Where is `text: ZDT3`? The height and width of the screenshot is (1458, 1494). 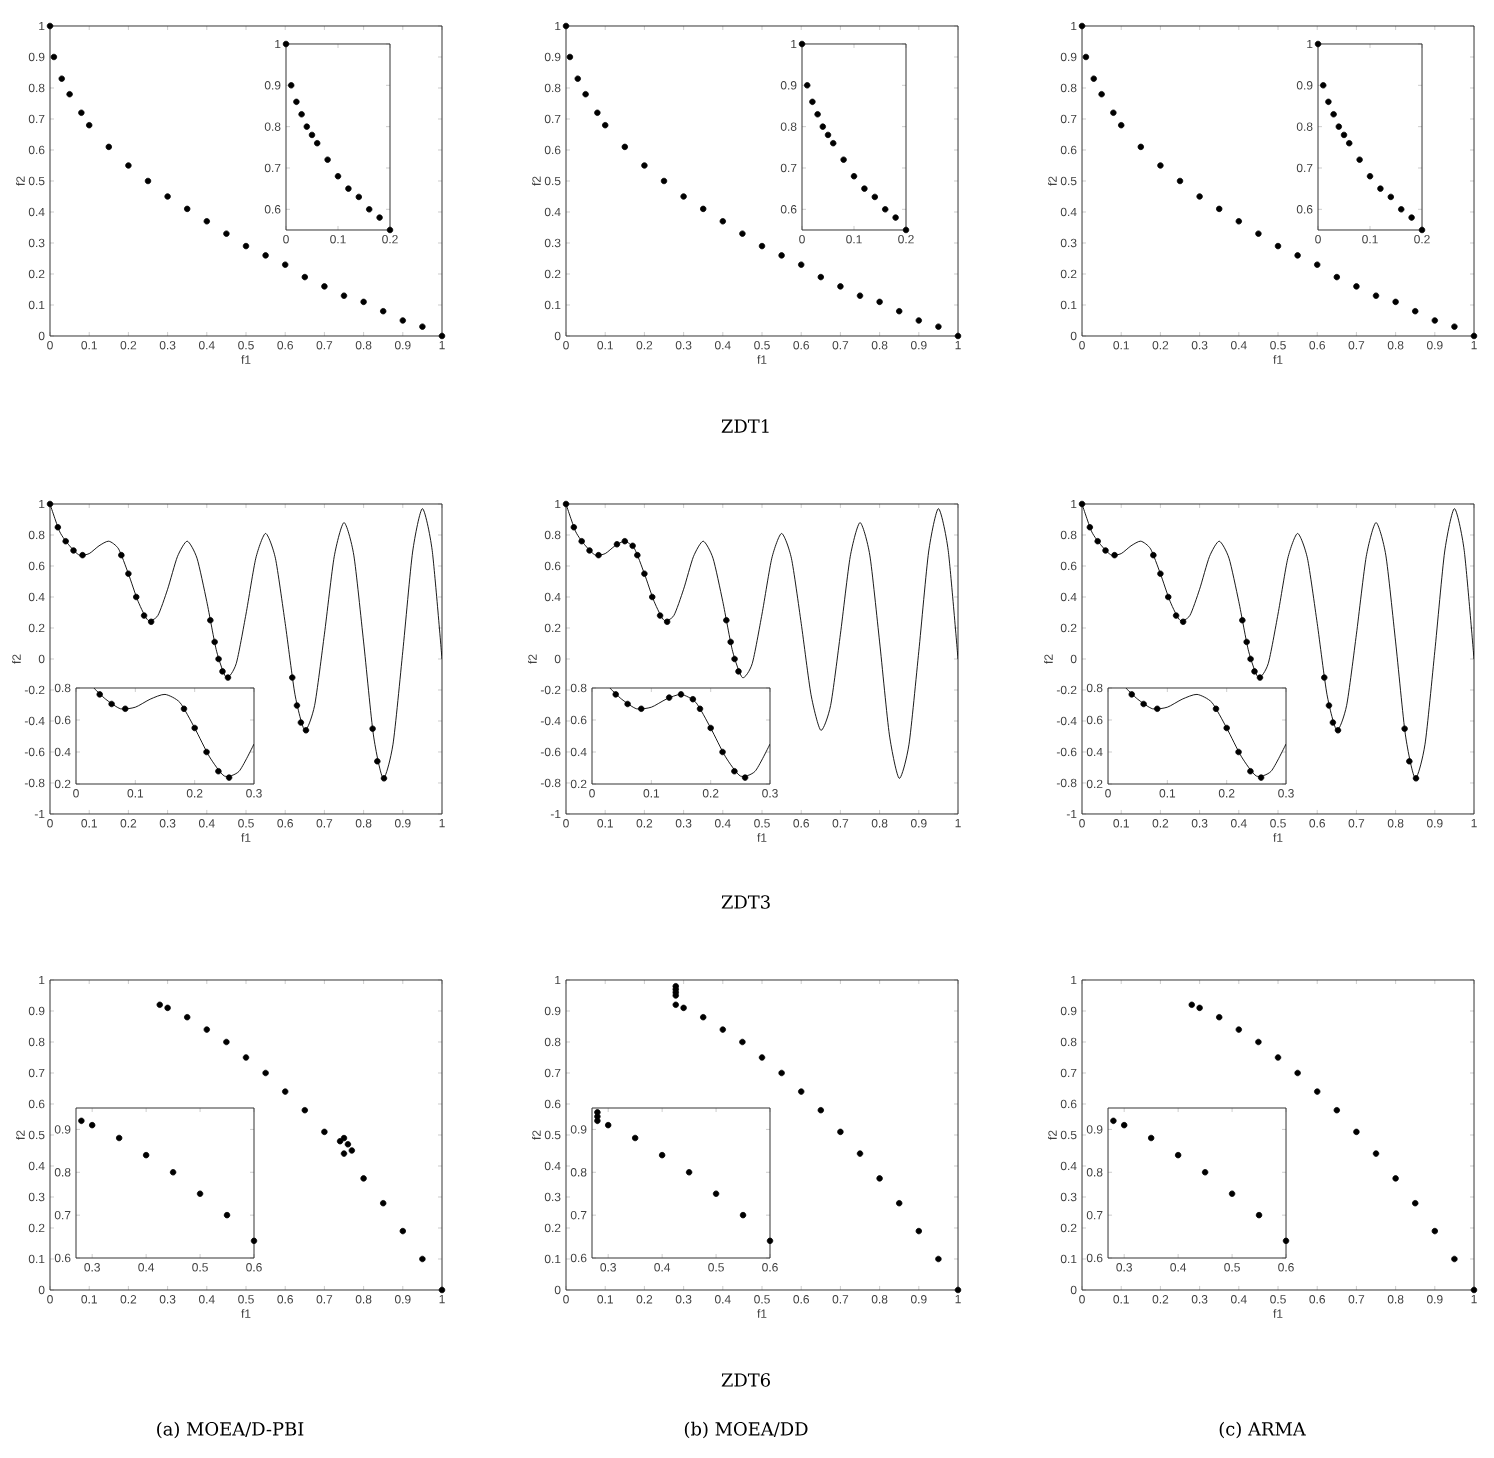 text: ZDT3 is located at coordinates (745, 902).